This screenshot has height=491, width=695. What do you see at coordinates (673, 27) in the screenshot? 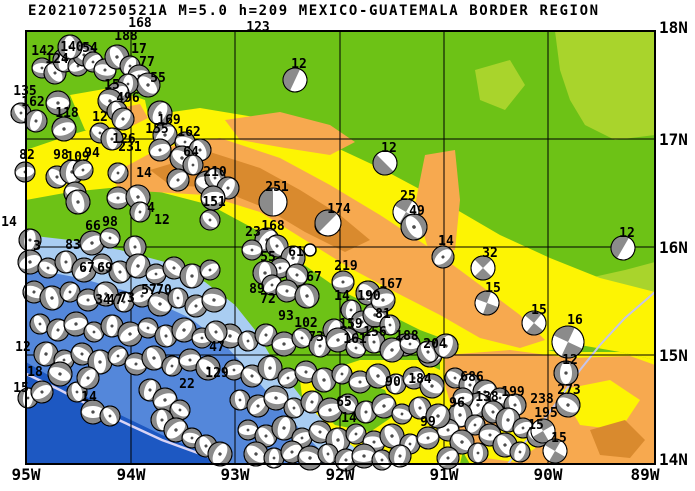
I see `lat-tick-label: 18N` at bounding box center [673, 27].